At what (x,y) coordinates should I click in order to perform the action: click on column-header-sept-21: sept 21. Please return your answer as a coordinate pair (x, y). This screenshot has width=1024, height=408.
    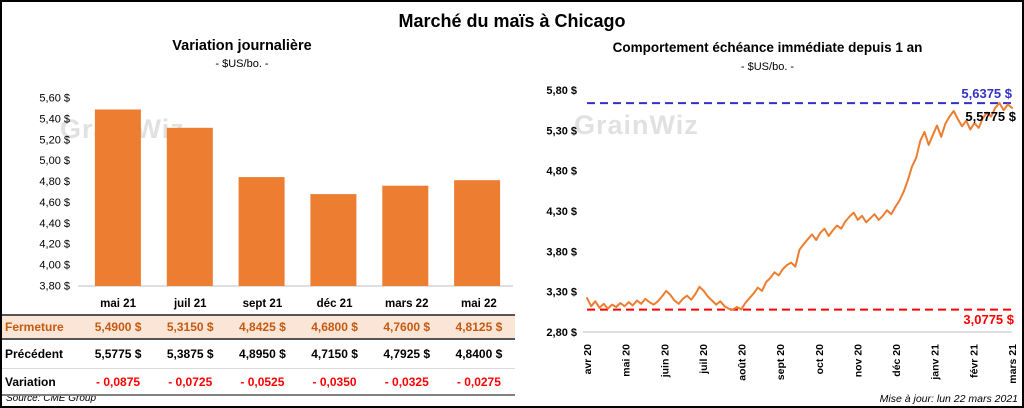
    Looking at the image, I should click on (262, 304).